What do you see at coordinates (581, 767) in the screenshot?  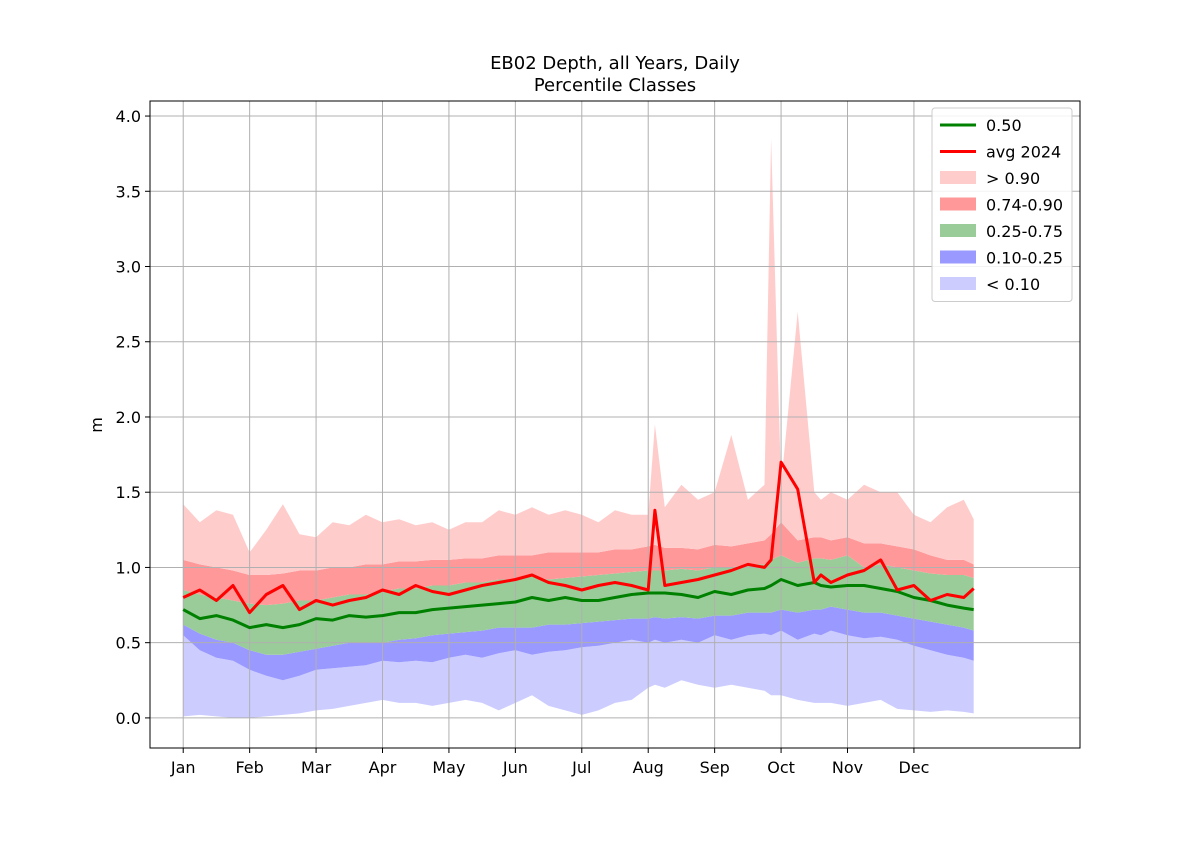 I see `x-tick-label-6: Jul` at bounding box center [581, 767].